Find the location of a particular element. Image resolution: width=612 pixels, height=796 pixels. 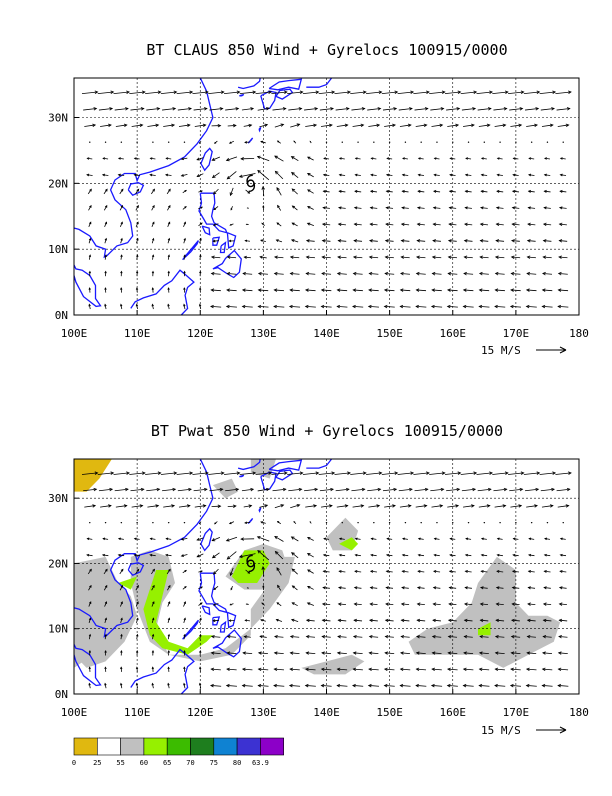

reference-vector-arrow is located at coordinates (551, 730).